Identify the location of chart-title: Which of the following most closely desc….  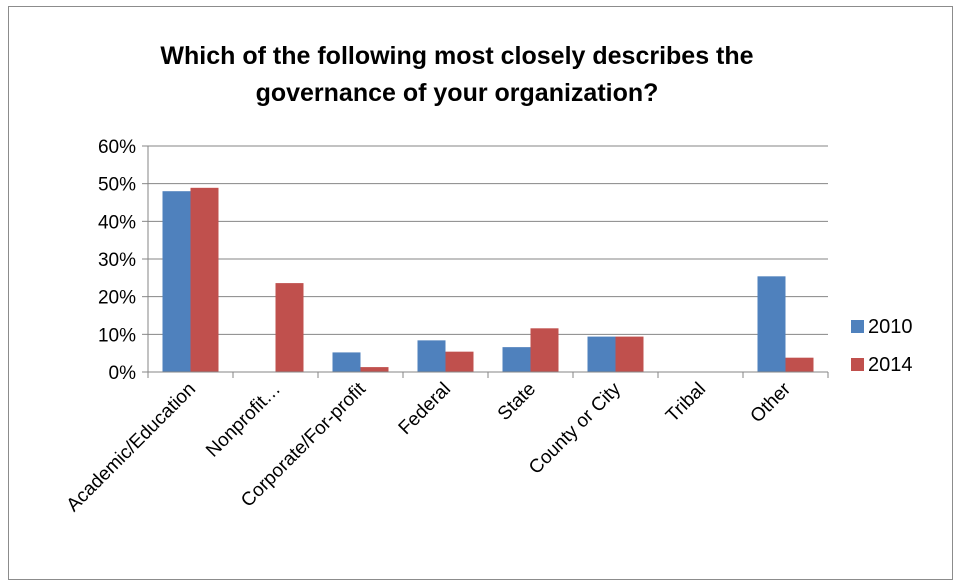
(456, 74).